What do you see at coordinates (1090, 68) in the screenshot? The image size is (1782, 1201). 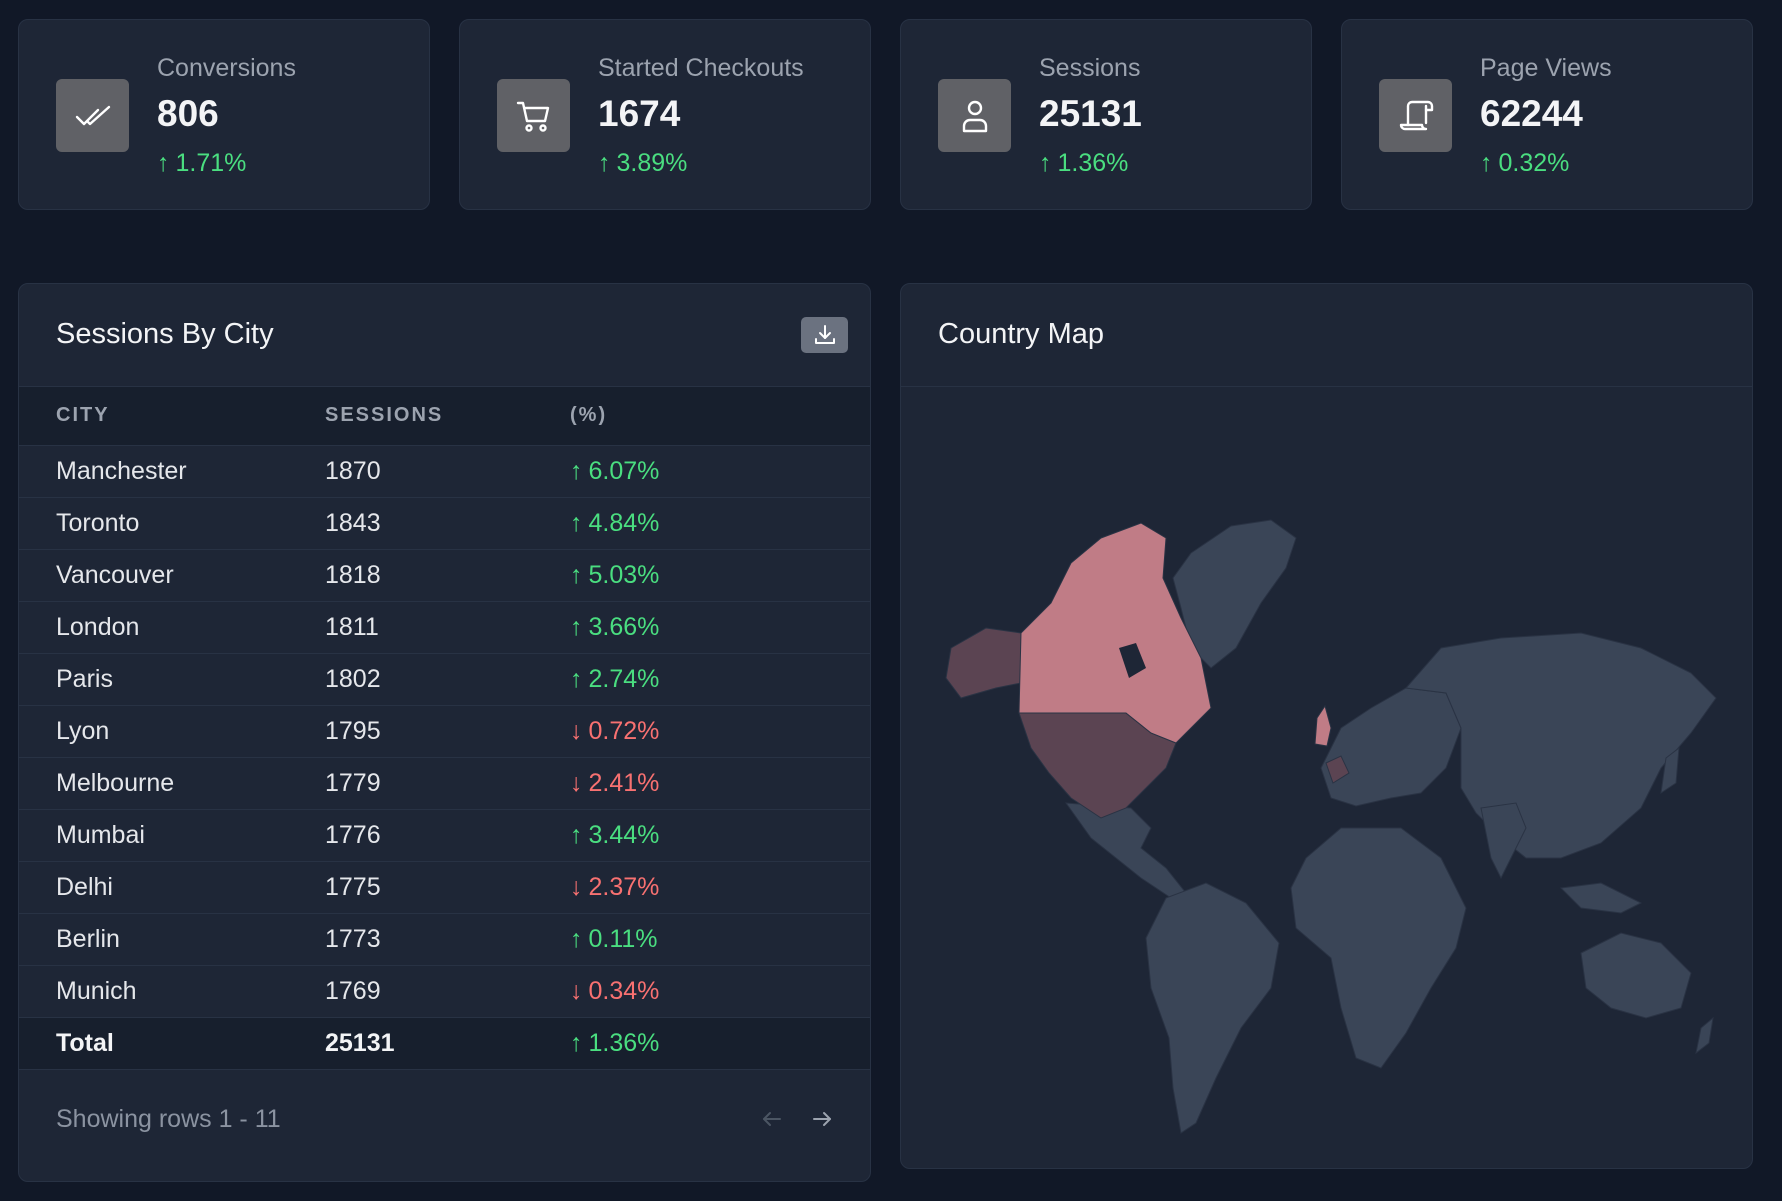 I see `kpi-label: Sessions` at bounding box center [1090, 68].